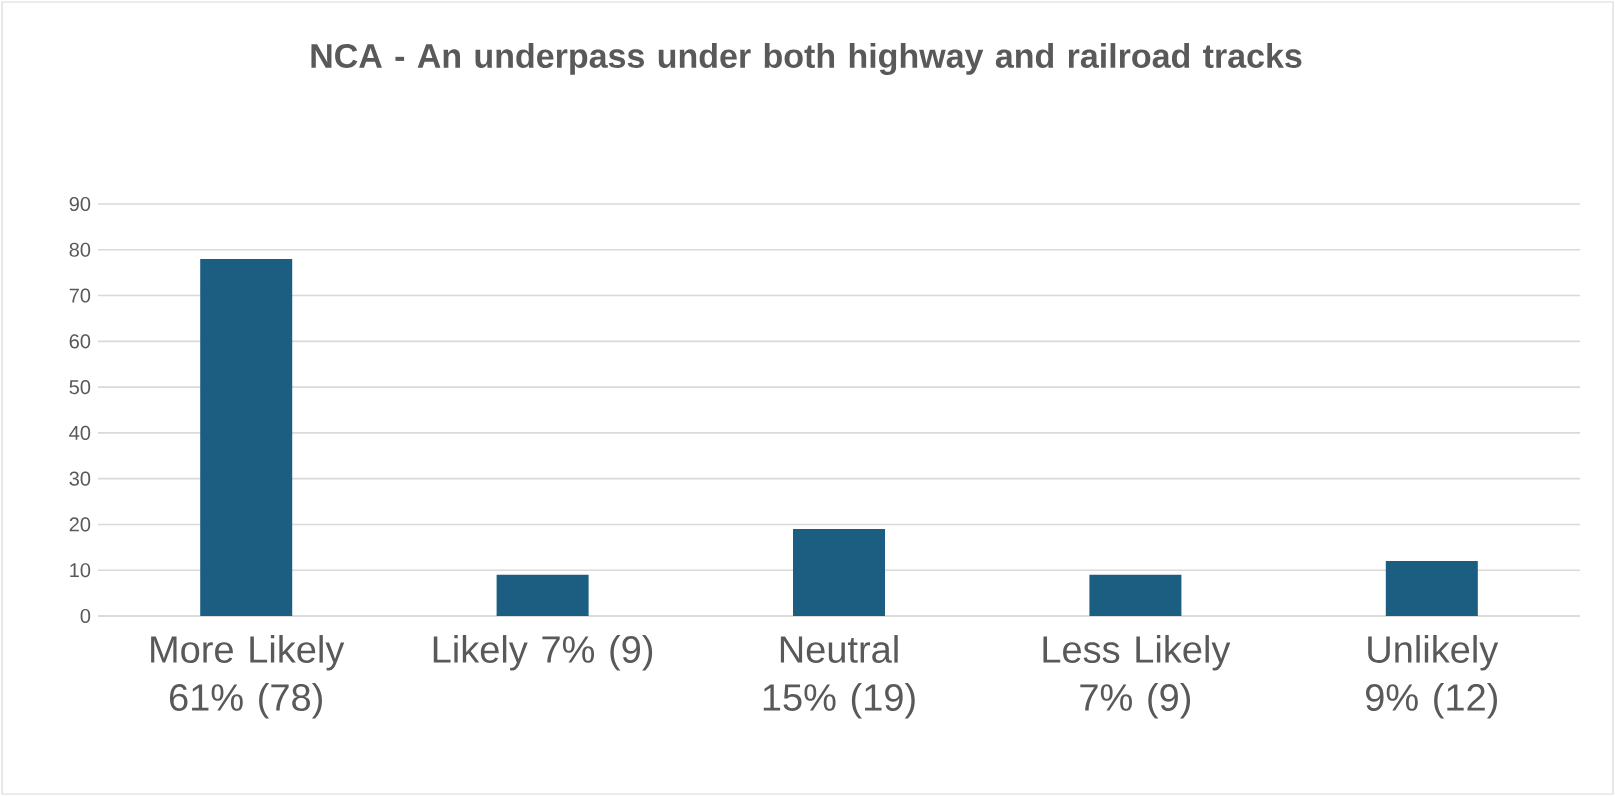 The width and height of the screenshot is (1615, 796). What do you see at coordinates (839, 677) in the screenshot?
I see `x-tick-label: Neutral 15% (19)` at bounding box center [839, 677].